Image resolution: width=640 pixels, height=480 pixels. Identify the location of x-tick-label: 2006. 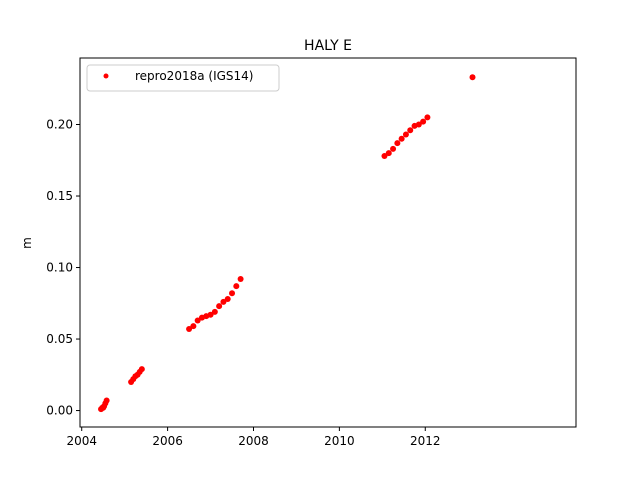
(167, 441).